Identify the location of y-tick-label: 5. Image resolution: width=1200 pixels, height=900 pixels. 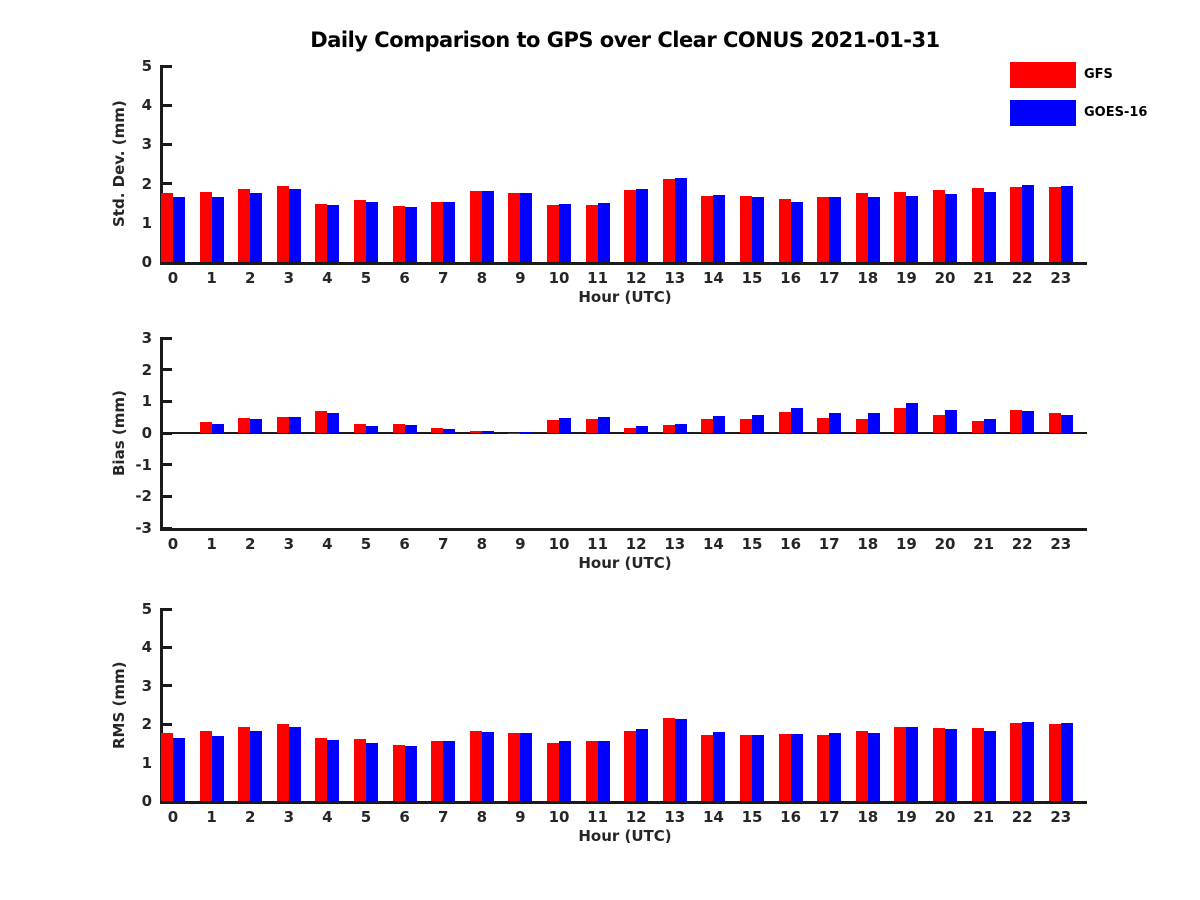
(146, 609).